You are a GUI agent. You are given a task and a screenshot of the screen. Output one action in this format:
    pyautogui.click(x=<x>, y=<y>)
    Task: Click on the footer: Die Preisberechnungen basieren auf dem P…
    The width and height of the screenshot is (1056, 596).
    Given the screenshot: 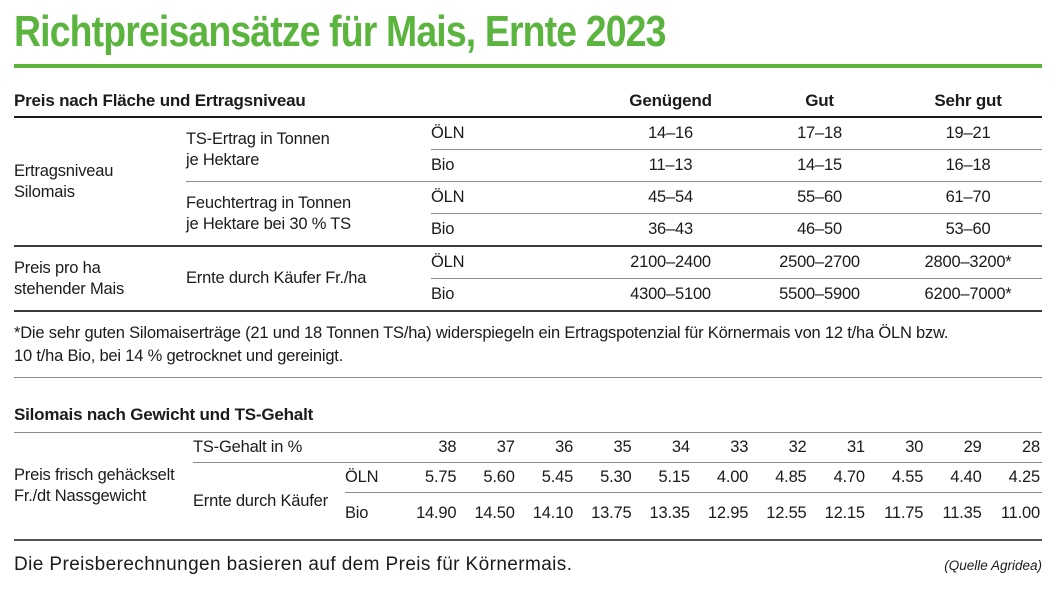 What is the action you would take?
    pyautogui.click(x=528, y=565)
    